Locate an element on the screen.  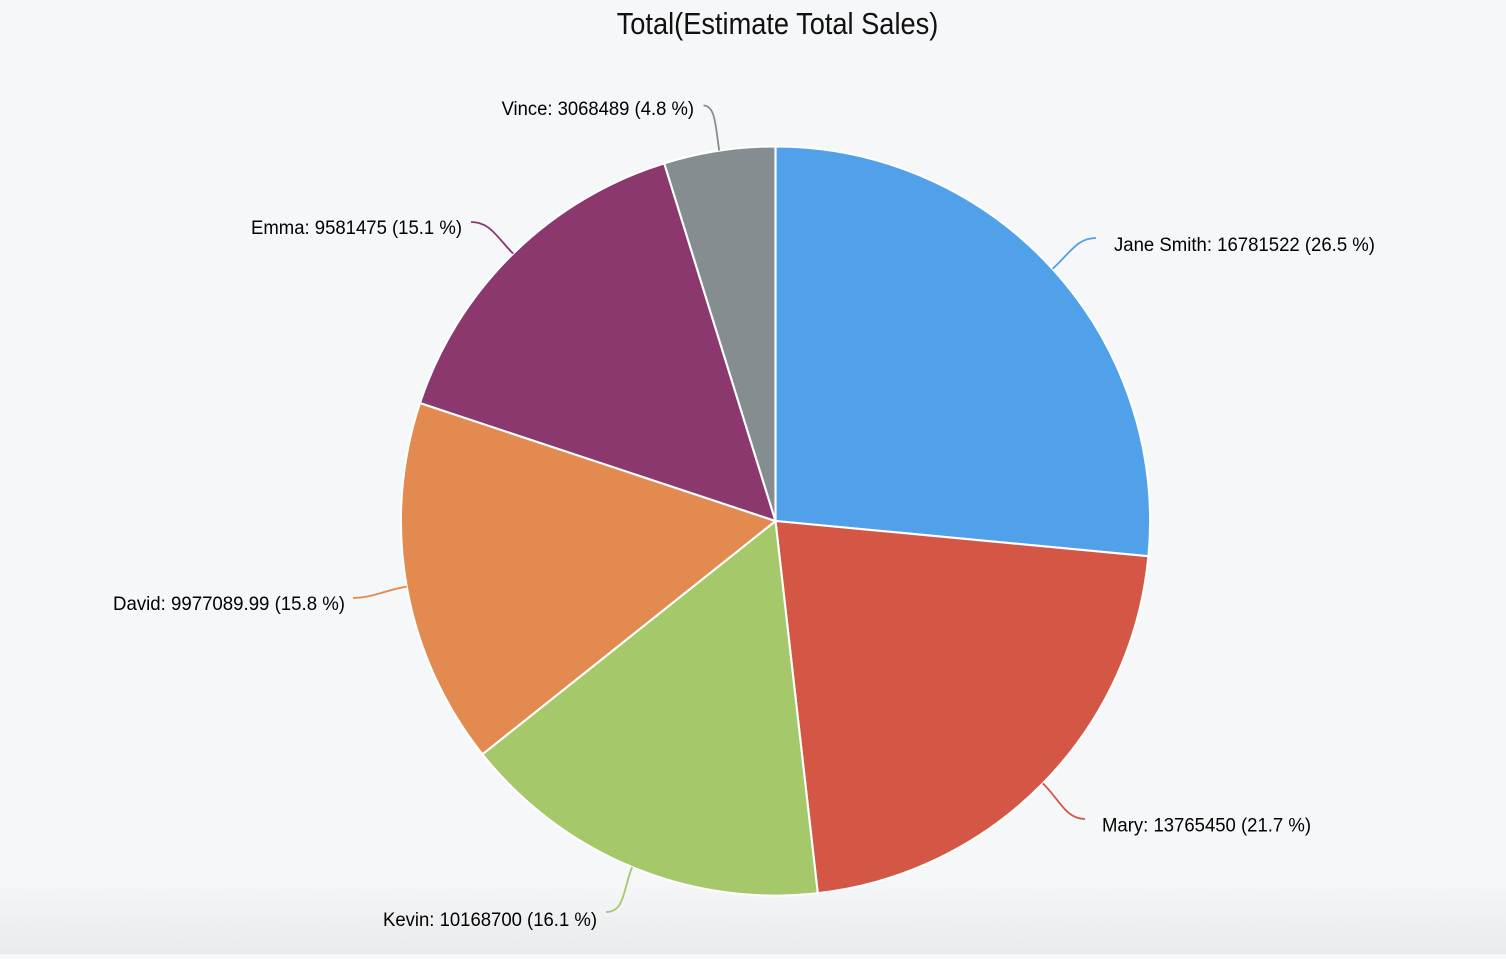
svg-text: Vince: 3068489 (4.8 %) is located at coordinates (598, 109).